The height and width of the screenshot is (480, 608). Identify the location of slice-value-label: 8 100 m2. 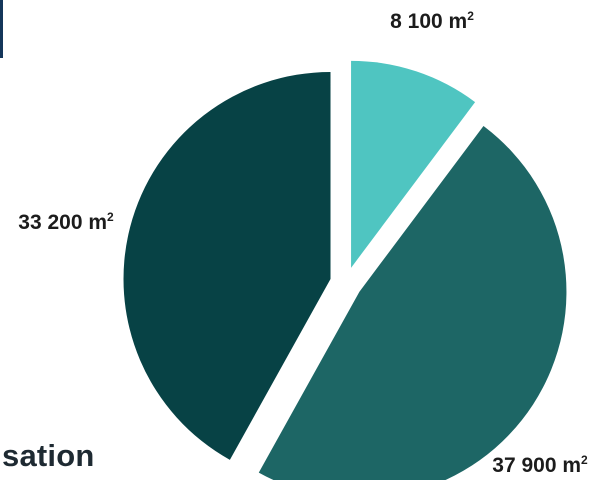
(432, 21).